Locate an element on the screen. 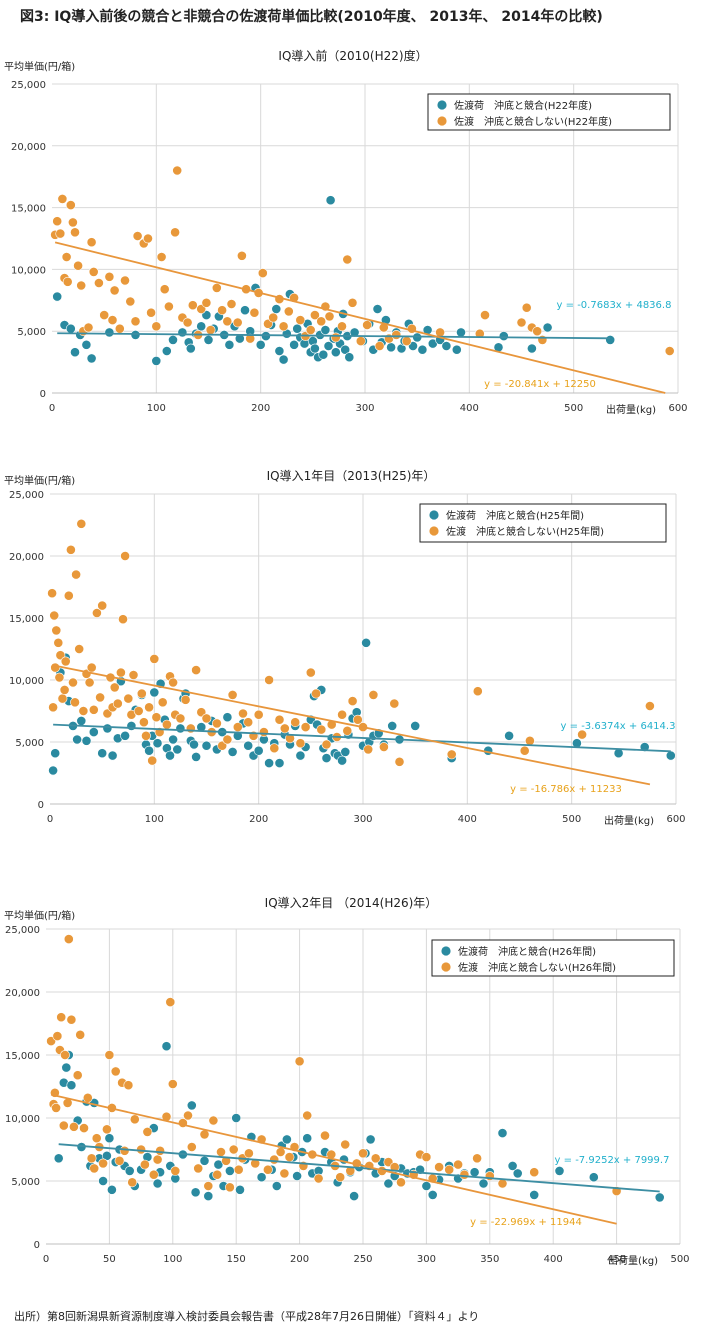 The image size is (702, 1334). trend-equation-non_competing: y = -22.969x + 11944 is located at coordinates (526, 1222).